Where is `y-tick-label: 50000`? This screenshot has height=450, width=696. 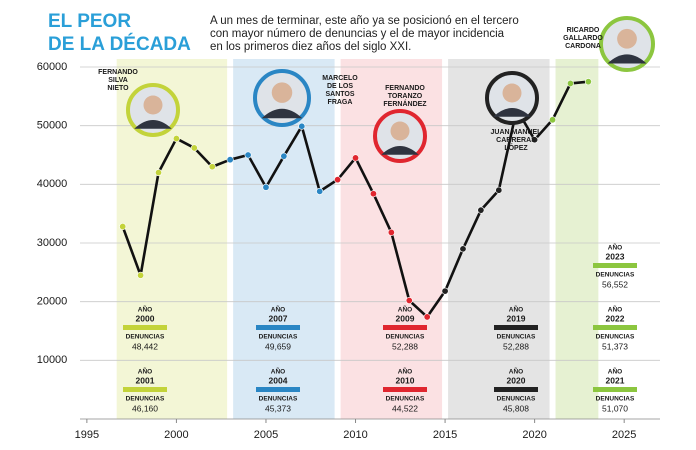
y-tick-label: 50000 is located at coordinates (52, 126).